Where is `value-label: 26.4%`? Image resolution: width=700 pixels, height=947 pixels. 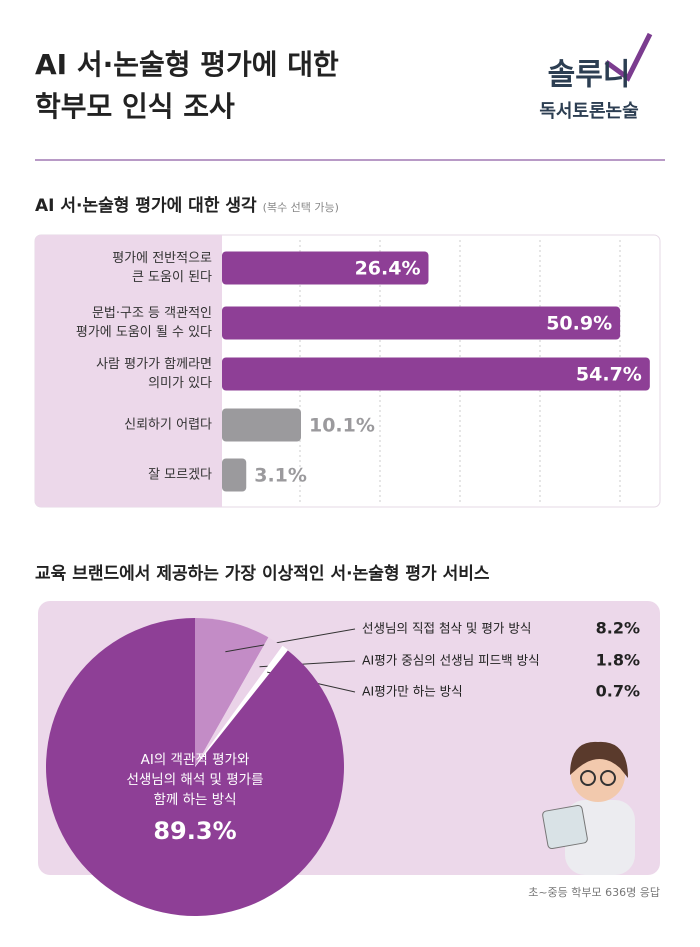 value-label: 26.4% is located at coordinates (388, 269).